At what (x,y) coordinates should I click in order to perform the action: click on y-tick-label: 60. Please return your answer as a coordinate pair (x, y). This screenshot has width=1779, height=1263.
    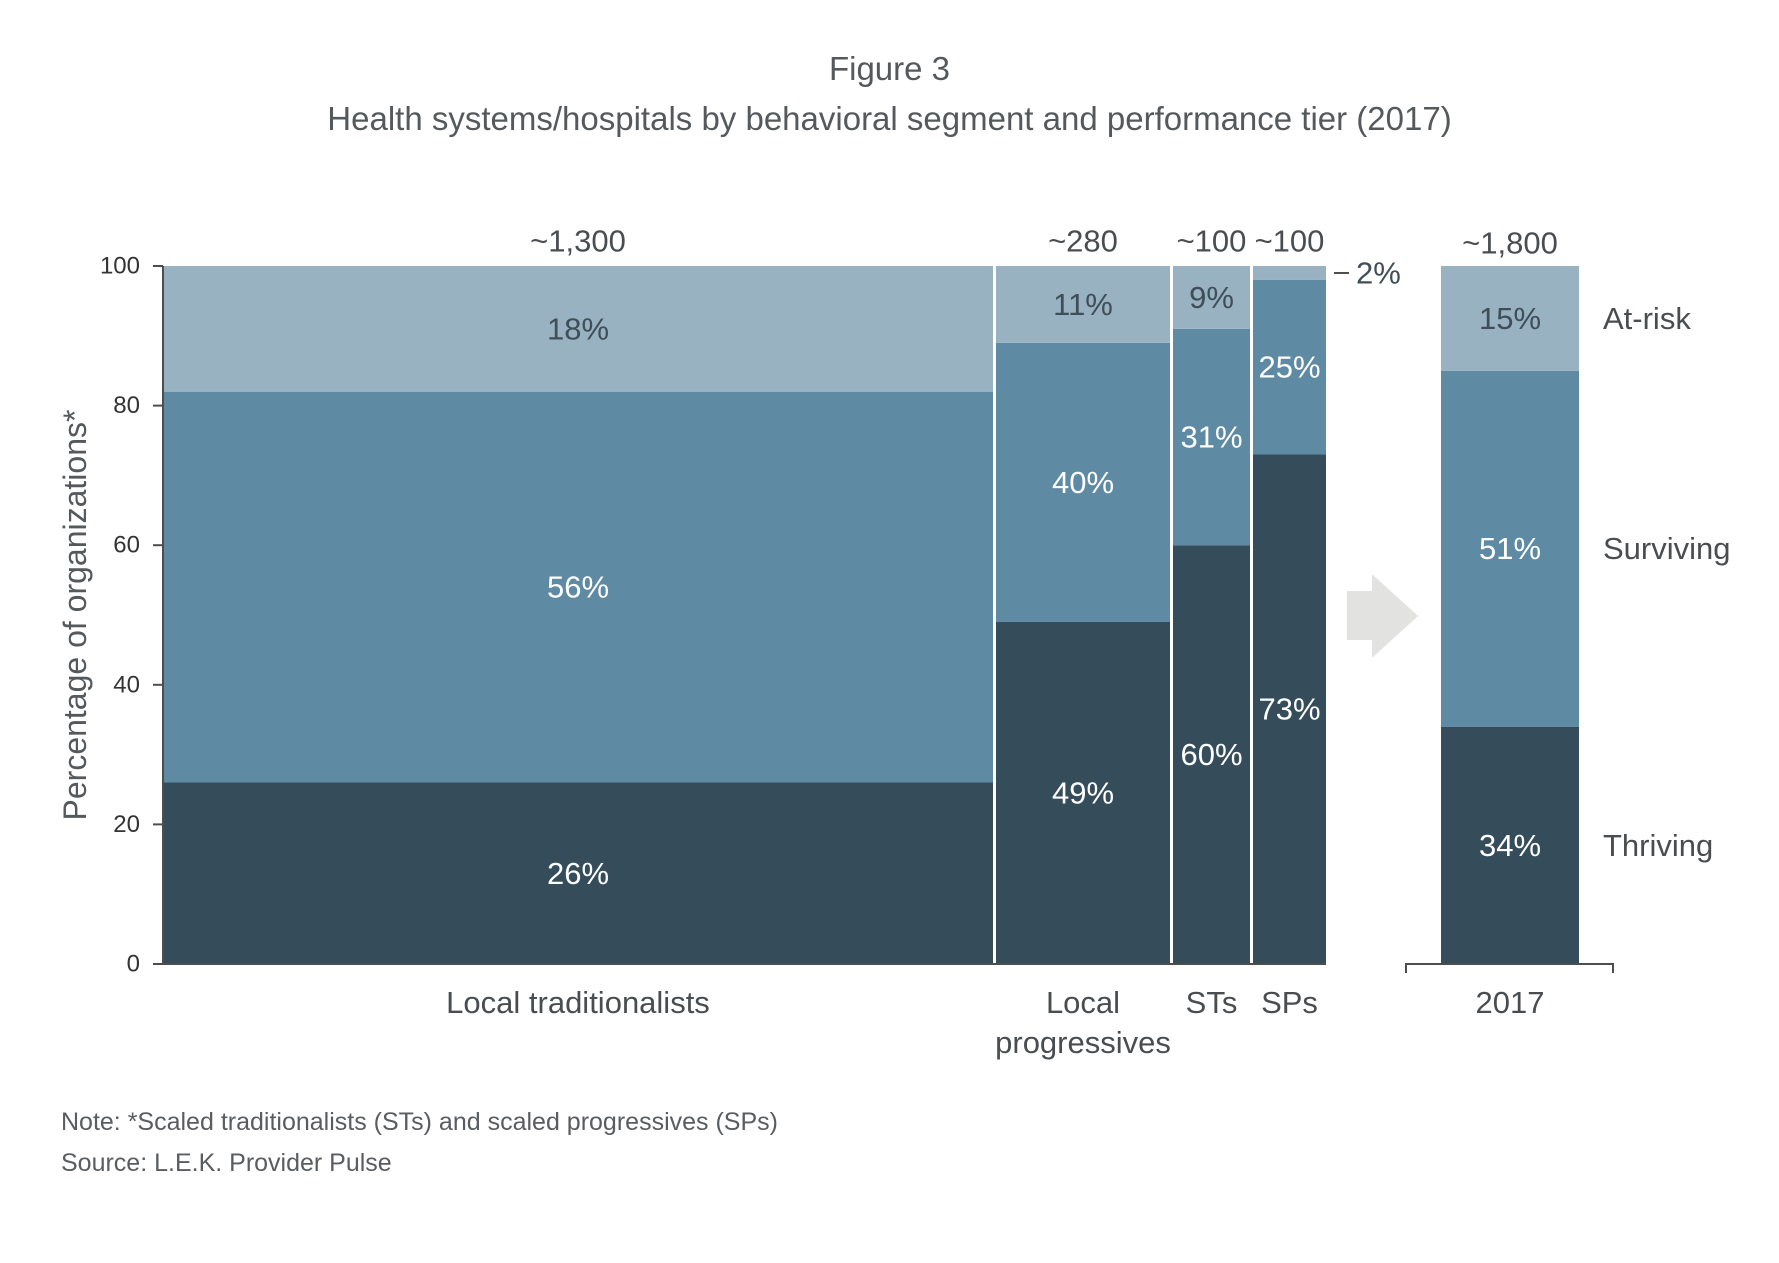
    Looking at the image, I should click on (126, 545).